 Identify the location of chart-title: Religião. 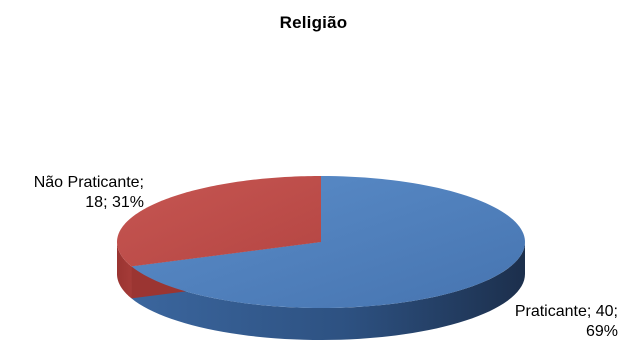
(313, 22).